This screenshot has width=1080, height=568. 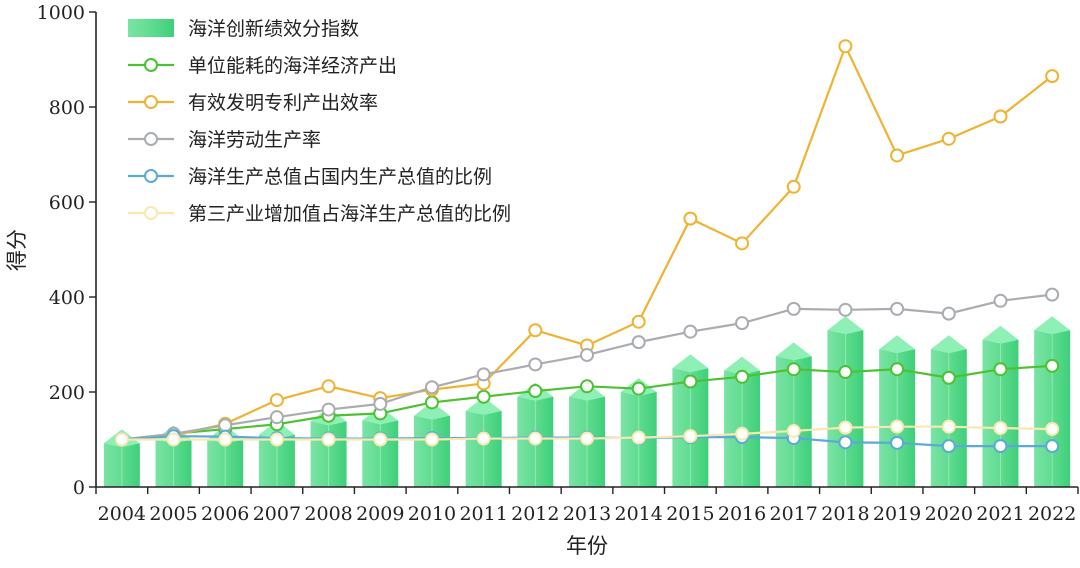 What do you see at coordinates (1052, 514) in the screenshot?
I see `x-tick-label: 2022` at bounding box center [1052, 514].